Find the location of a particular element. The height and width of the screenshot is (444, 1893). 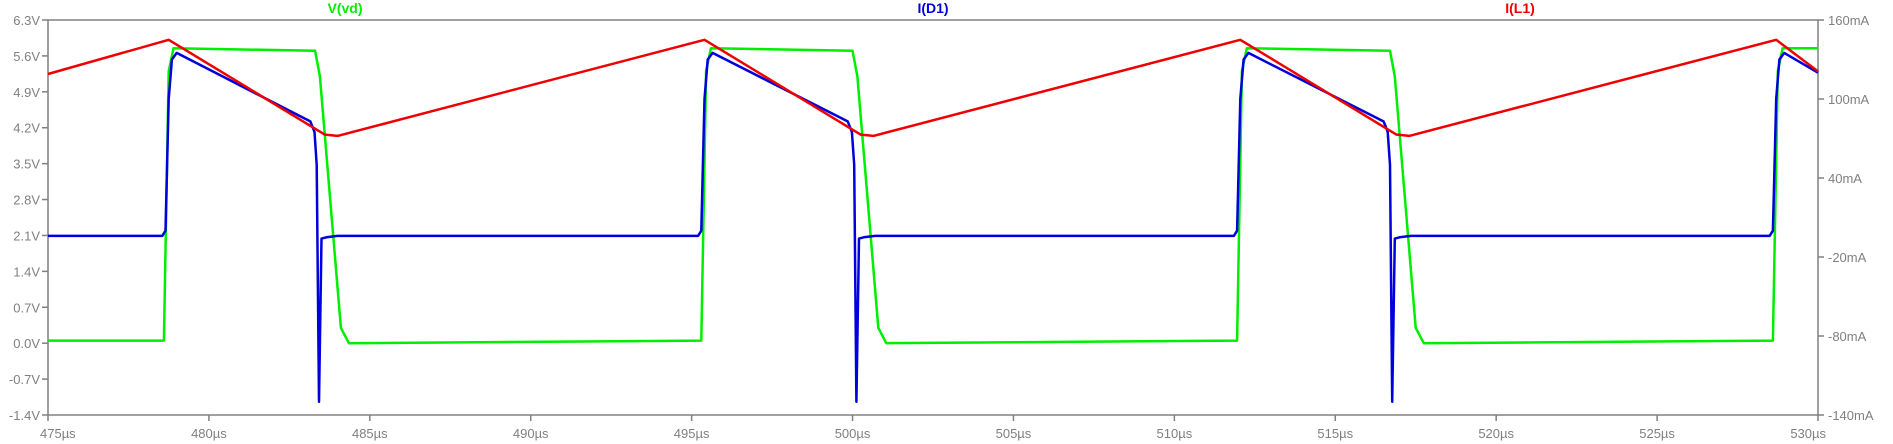

x-tick-label: 490µs is located at coordinates (531, 433).